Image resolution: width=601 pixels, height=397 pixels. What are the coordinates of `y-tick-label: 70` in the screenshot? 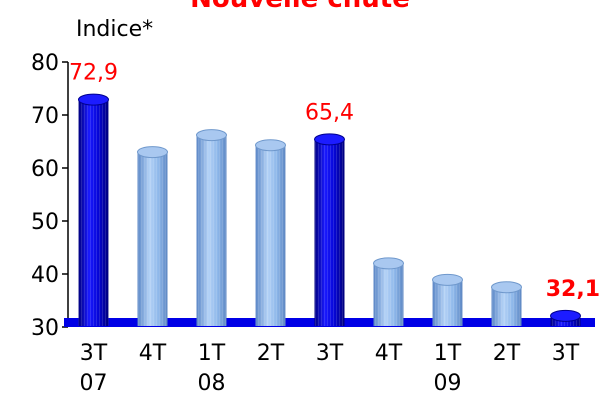 It's located at (45, 116).